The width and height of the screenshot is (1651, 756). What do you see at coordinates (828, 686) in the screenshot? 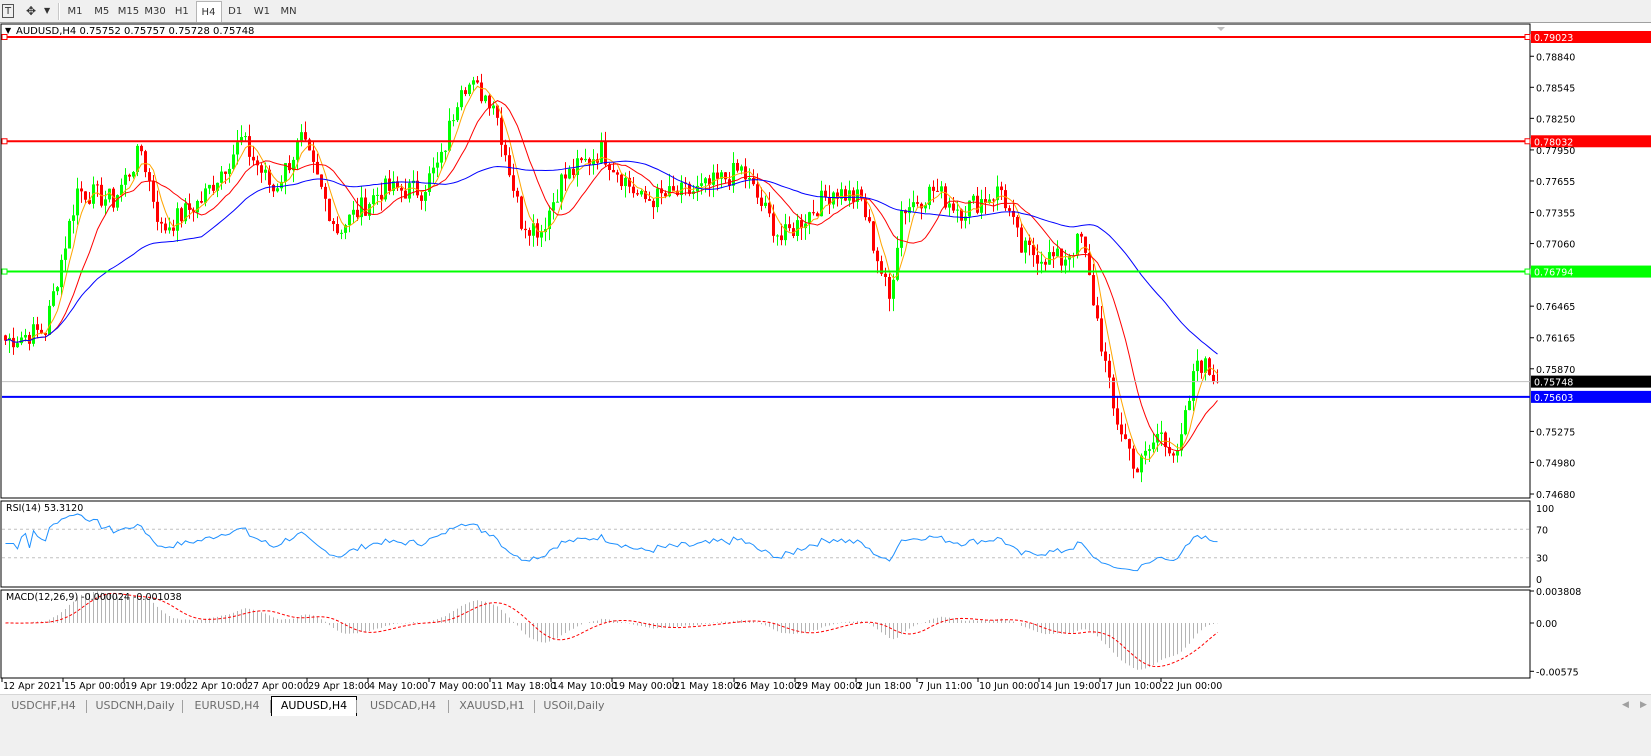
I see `time-axis-label: 29 May 00:00` at bounding box center [828, 686].